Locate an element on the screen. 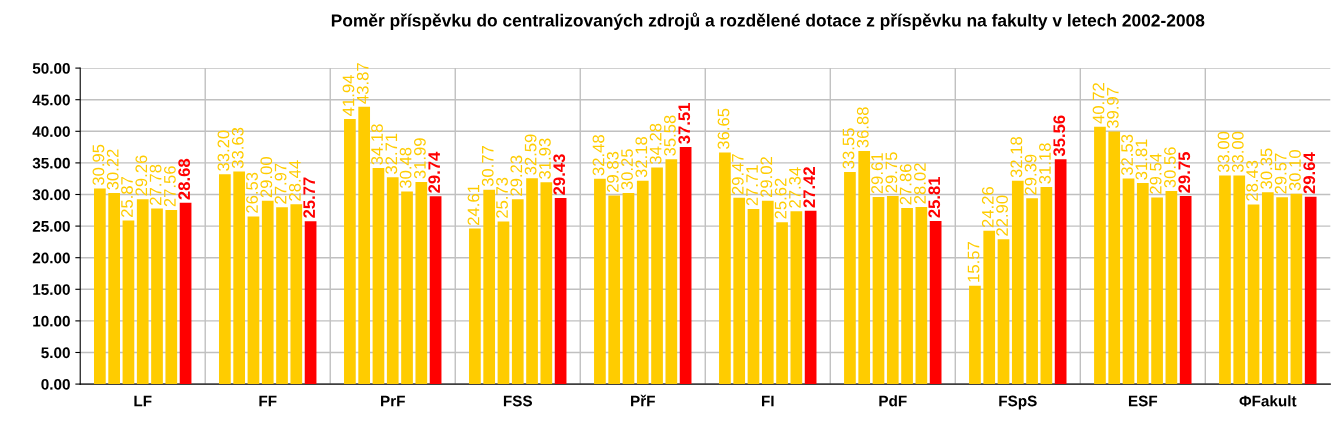 The width and height of the screenshot is (1337, 423). data-label: 29.57 is located at coordinates (1280, 173).